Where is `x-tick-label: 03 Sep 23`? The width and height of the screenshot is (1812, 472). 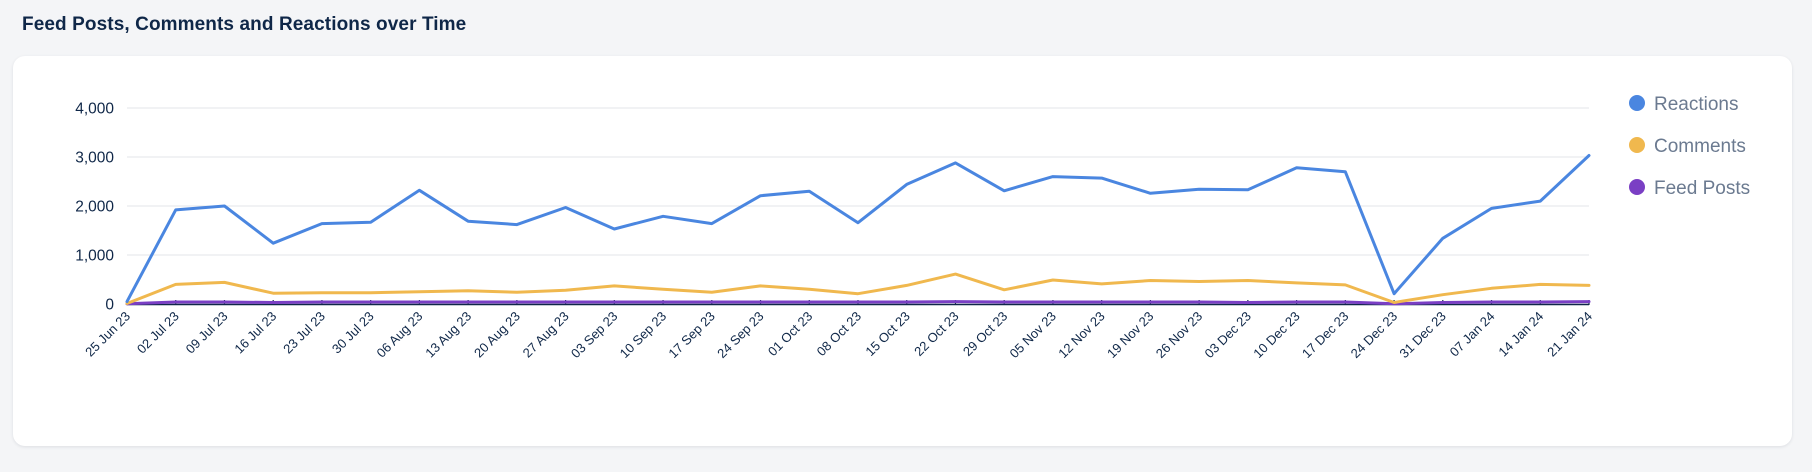 x-tick-label: 03 Sep 23 is located at coordinates (594, 335).